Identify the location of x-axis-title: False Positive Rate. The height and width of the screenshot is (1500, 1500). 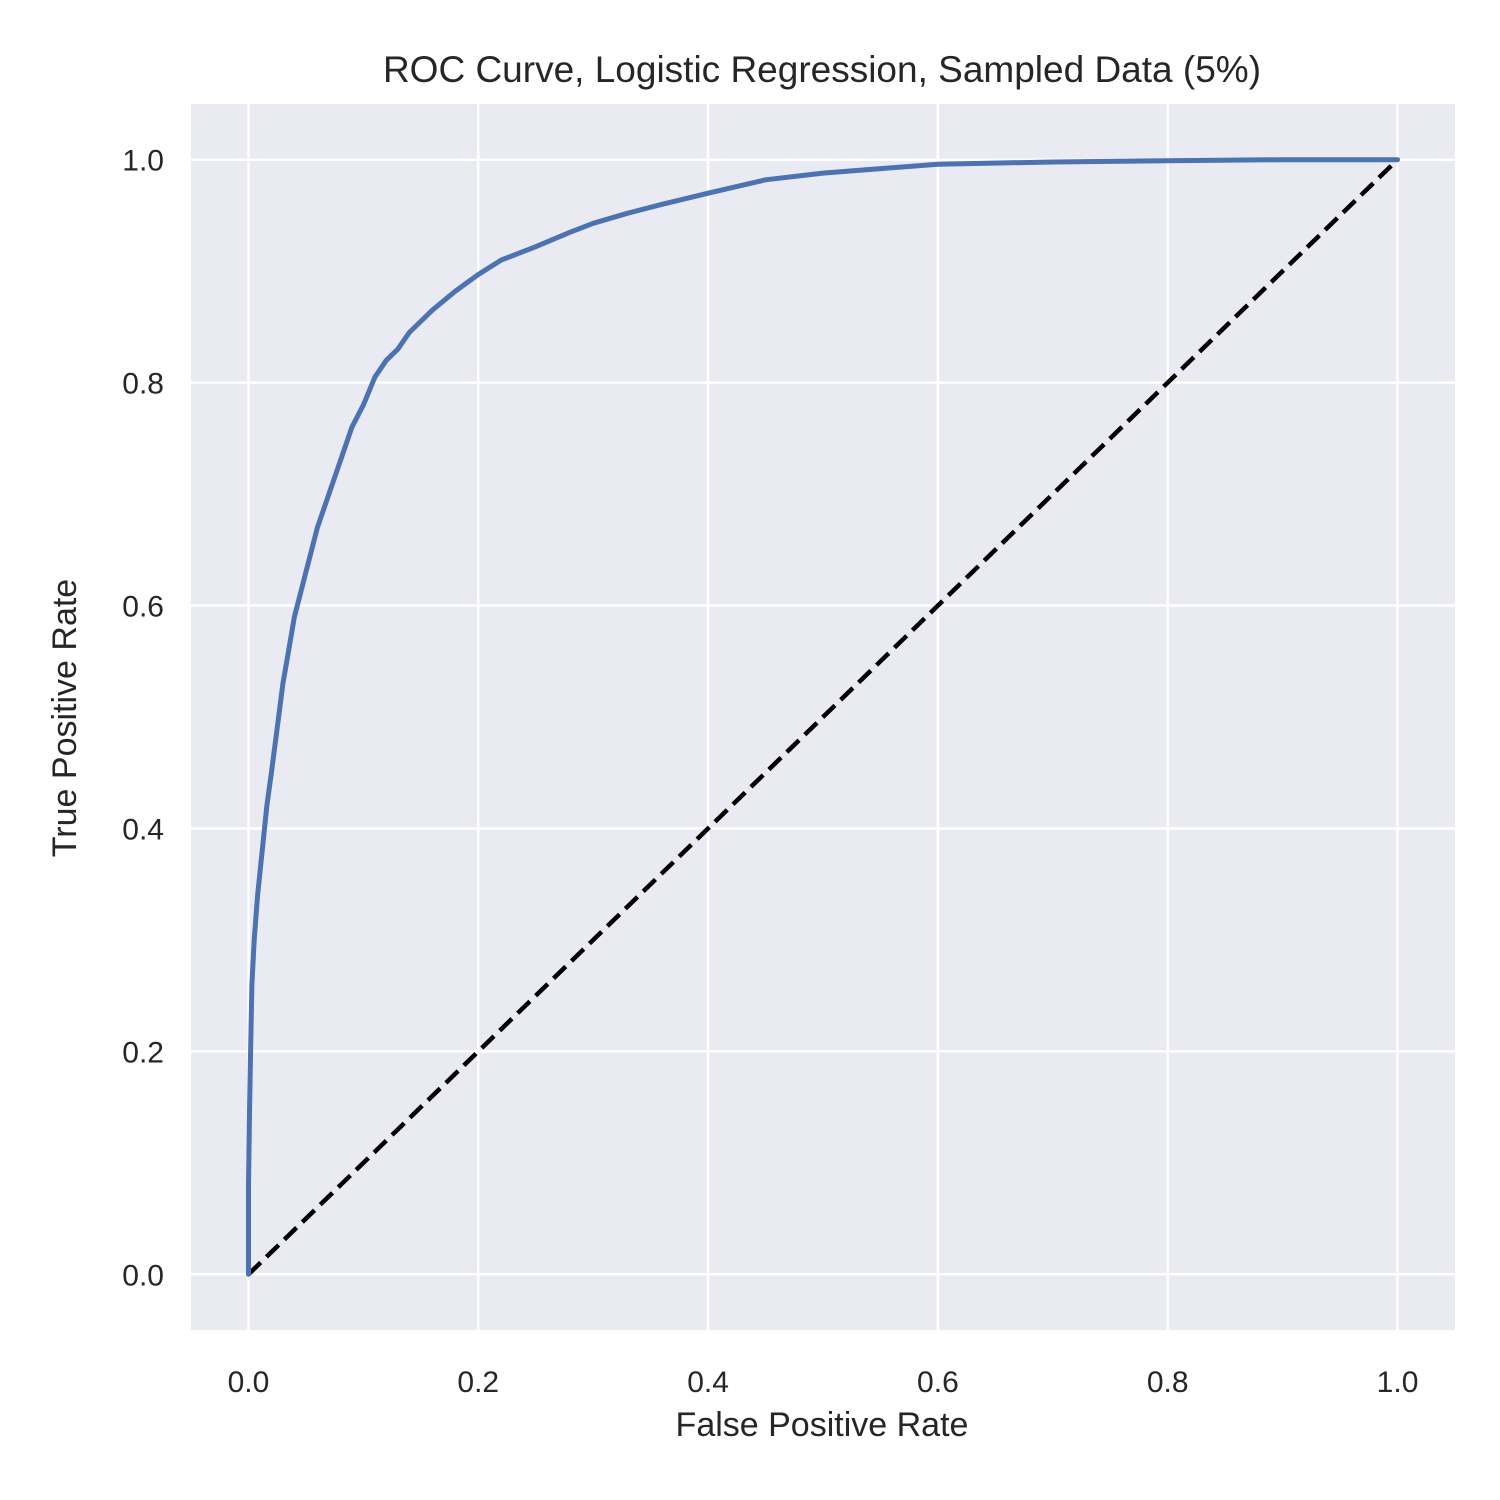
(822, 1425).